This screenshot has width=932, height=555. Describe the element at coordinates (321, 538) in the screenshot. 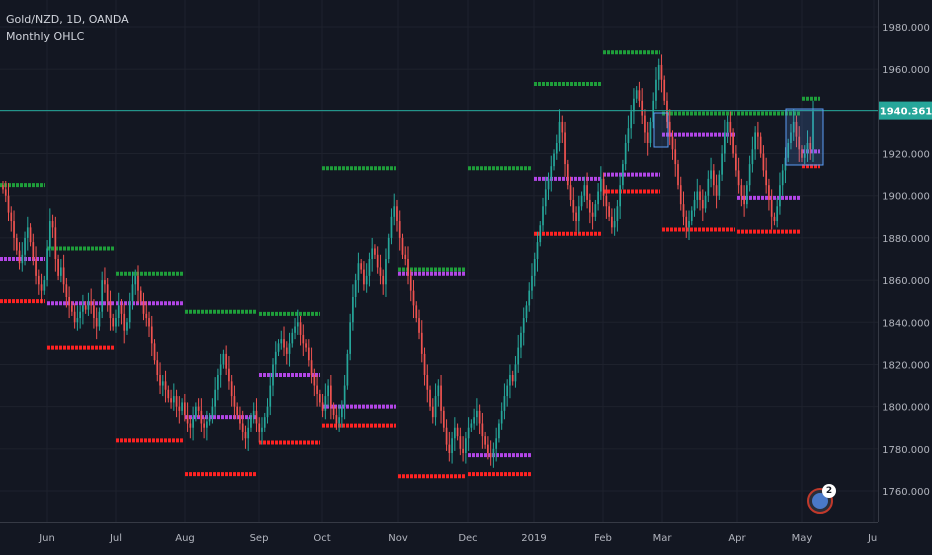

I see `time-tick-label: Oct` at that location.